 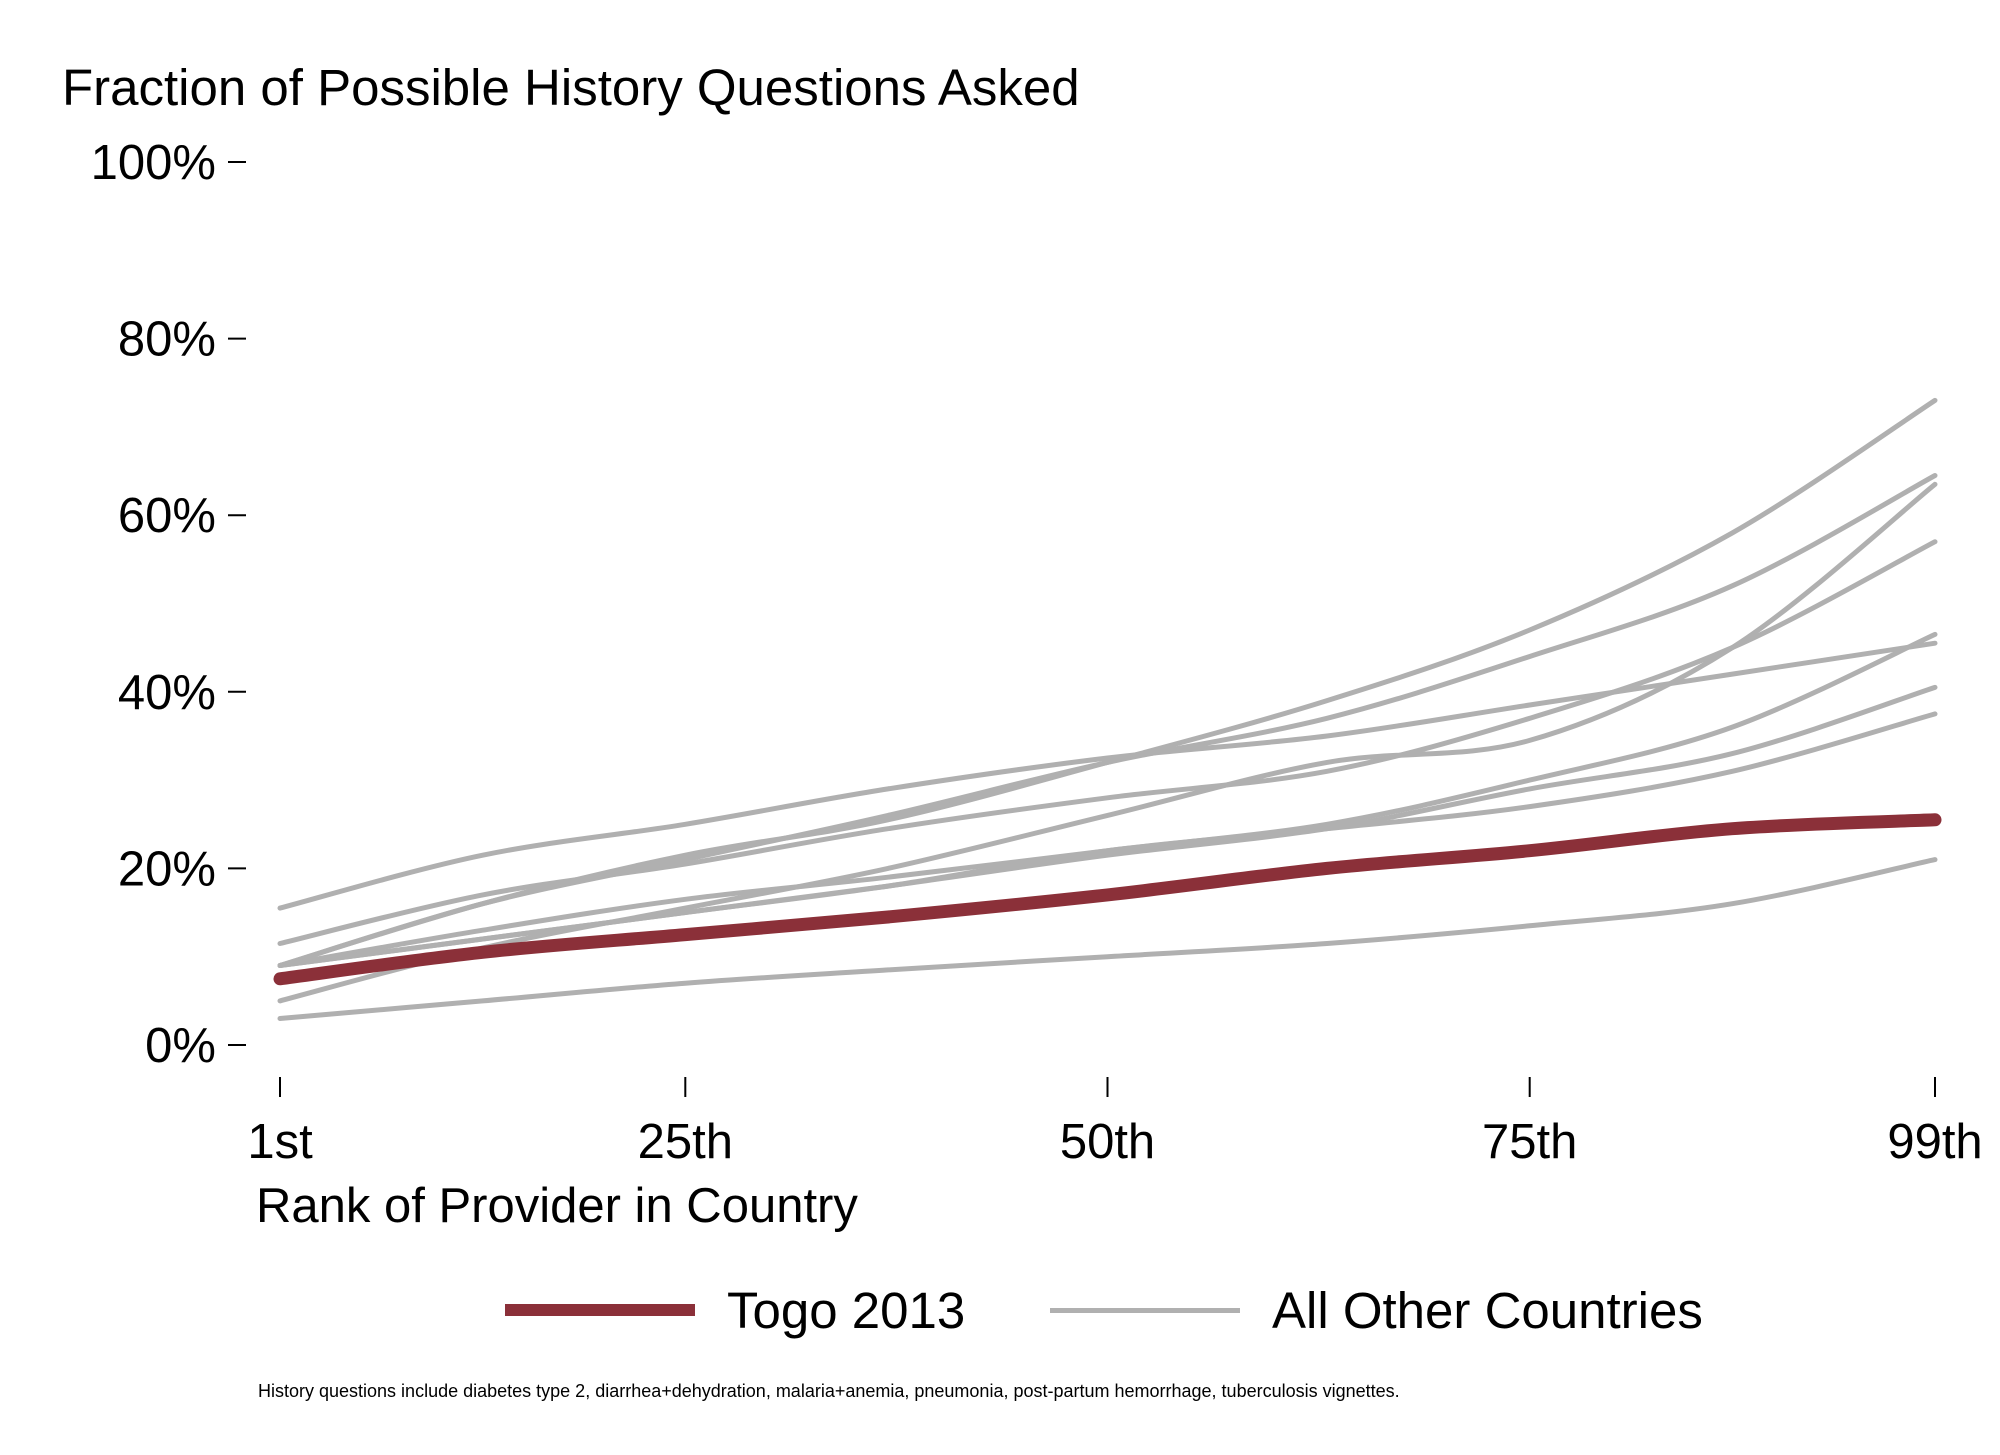 I want to click on y-tick-label: 100%, so click(x=153, y=163).